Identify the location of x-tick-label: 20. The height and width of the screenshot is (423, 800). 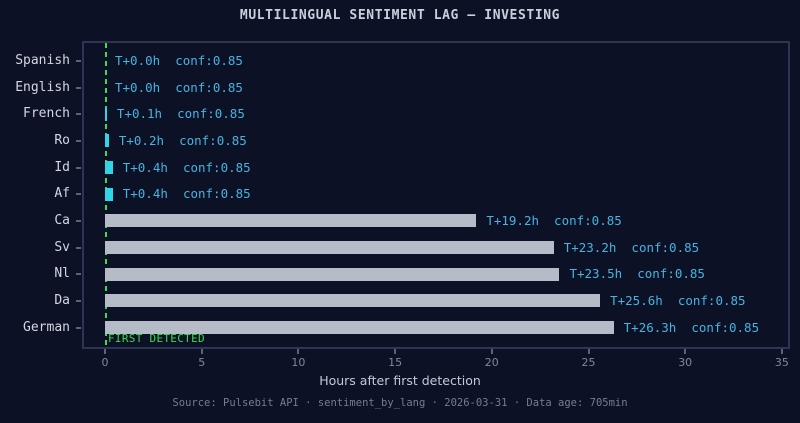
(491, 362).